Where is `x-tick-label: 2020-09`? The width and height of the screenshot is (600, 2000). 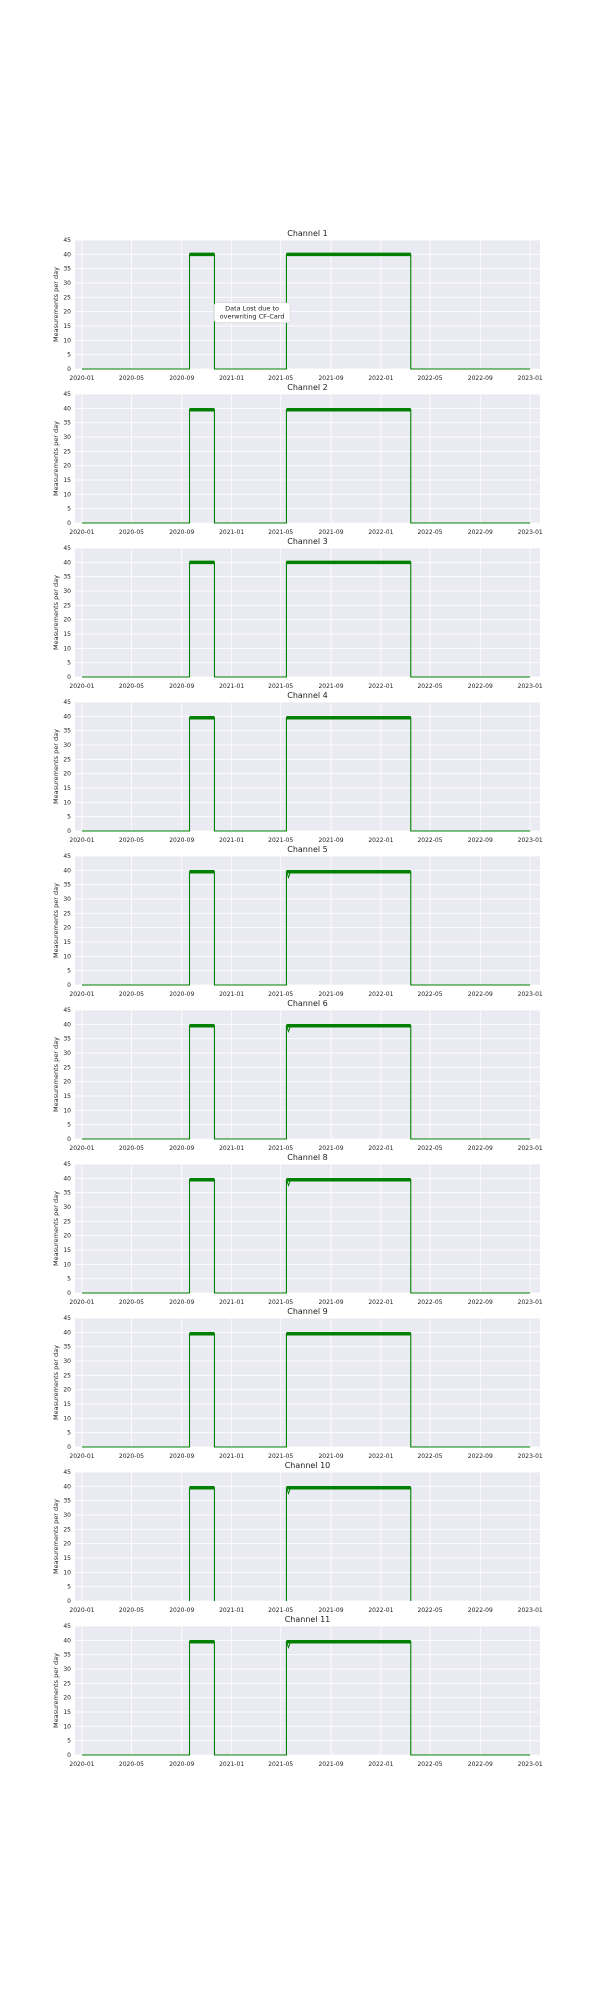 x-tick-label: 2020-09 is located at coordinates (181, 840).